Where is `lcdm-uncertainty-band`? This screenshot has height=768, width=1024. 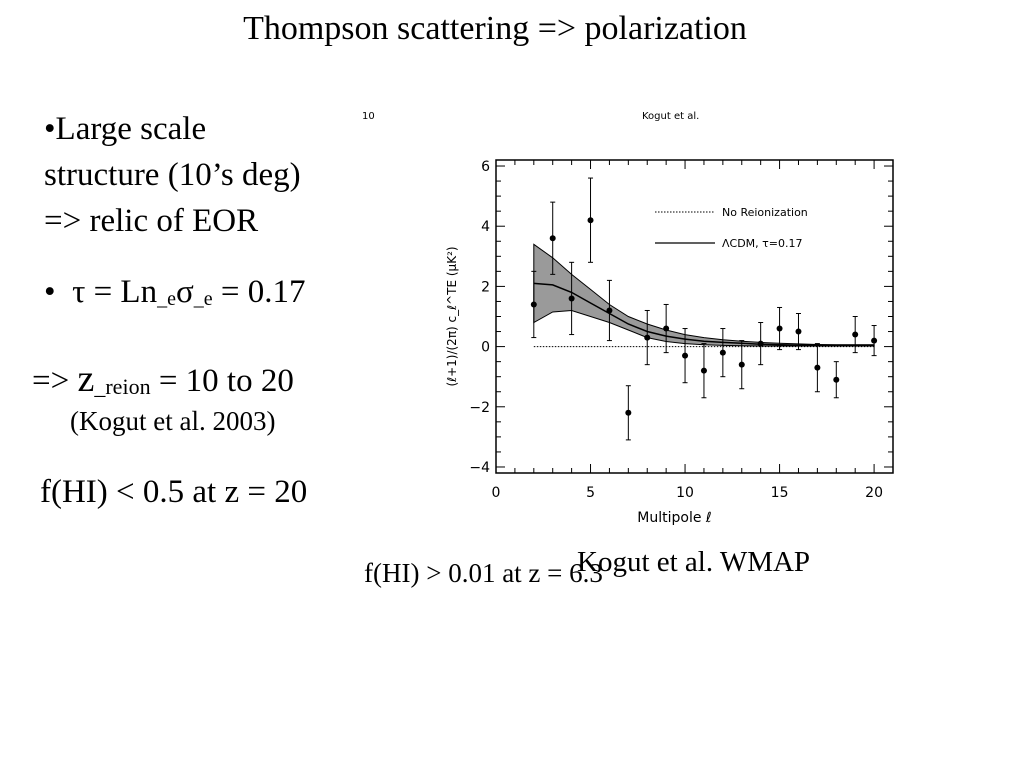
lcdm-uncertainty-band is located at coordinates (704, 295).